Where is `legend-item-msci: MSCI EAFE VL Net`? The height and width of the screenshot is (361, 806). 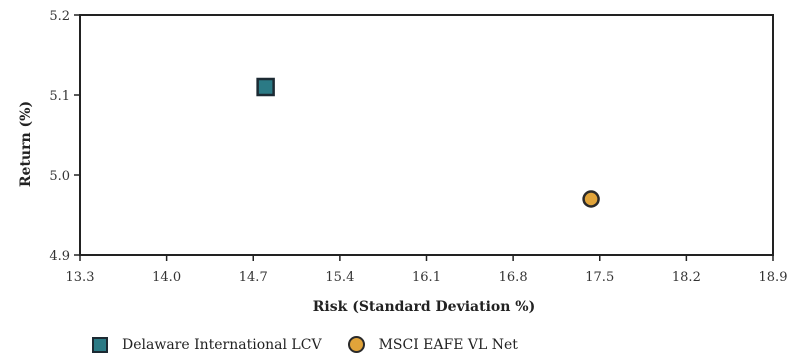 legend-item-msci: MSCI EAFE VL Net is located at coordinates (432, 344).